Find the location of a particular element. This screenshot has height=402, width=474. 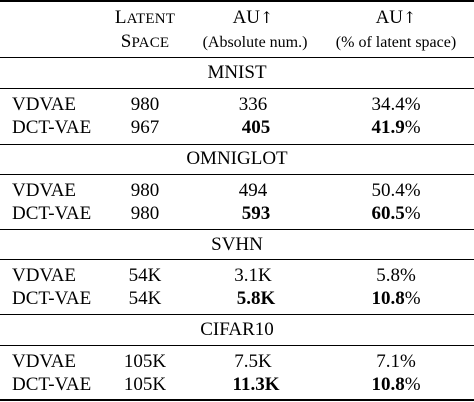

au-abs-value: 336 is located at coordinates (253, 104).